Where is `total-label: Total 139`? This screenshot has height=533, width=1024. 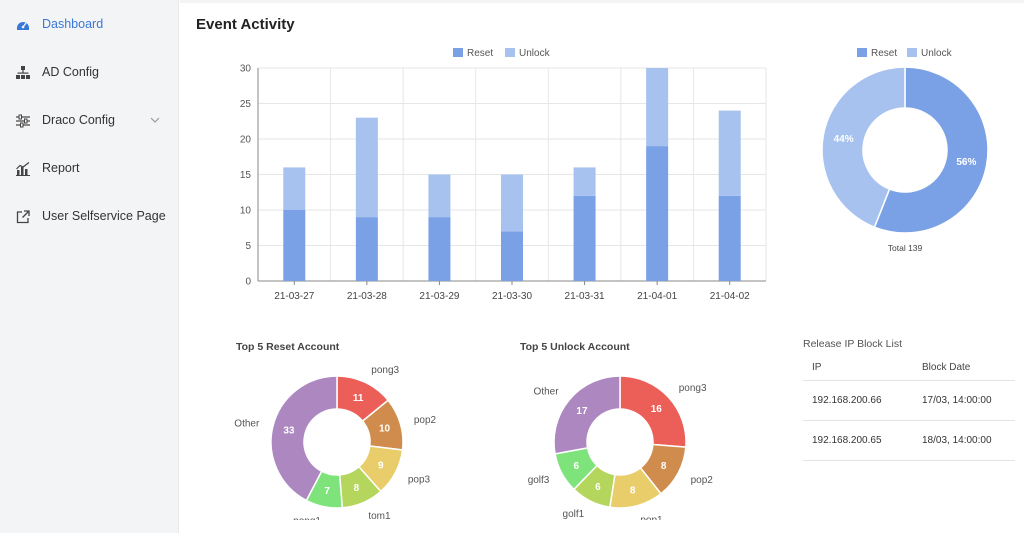 total-label: Total 139 is located at coordinates (905, 248).